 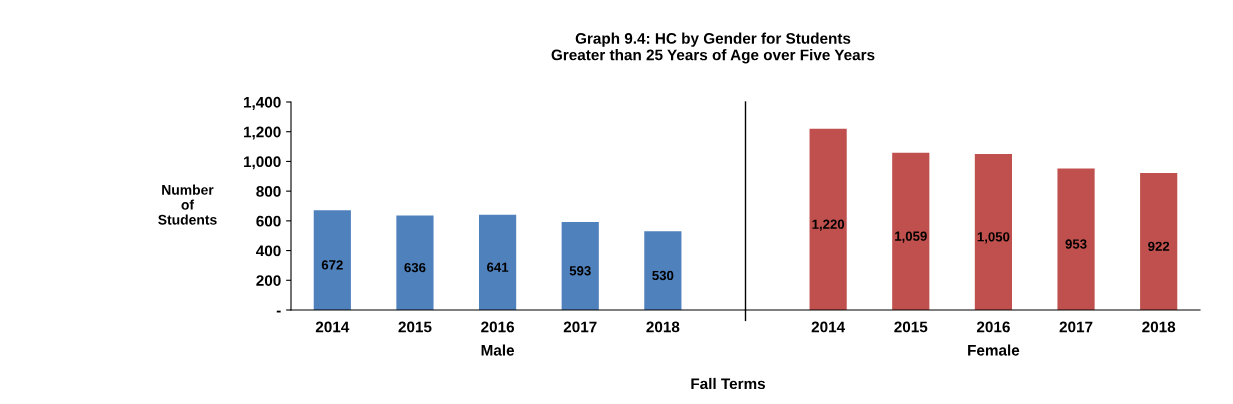 I want to click on text: Male, so click(x=498, y=350).